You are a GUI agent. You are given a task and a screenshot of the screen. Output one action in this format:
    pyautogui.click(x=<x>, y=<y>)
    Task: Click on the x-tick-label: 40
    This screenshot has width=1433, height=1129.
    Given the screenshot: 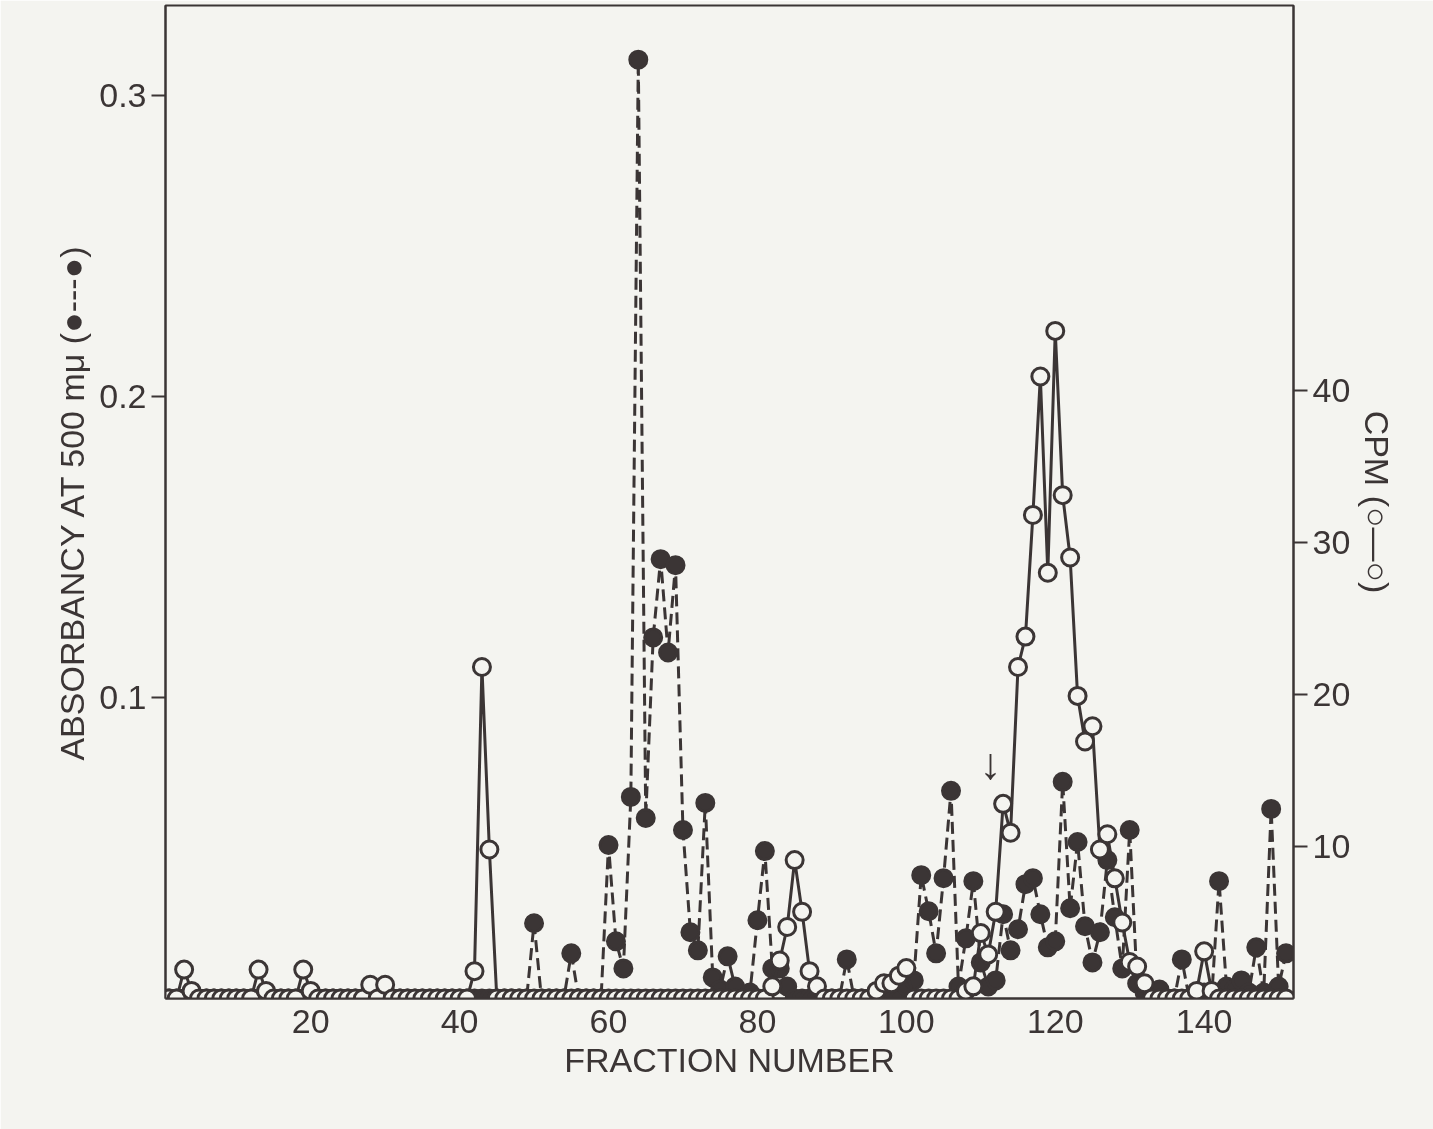 What is the action you would take?
    pyautogui.click(x=459, y=1020)
    